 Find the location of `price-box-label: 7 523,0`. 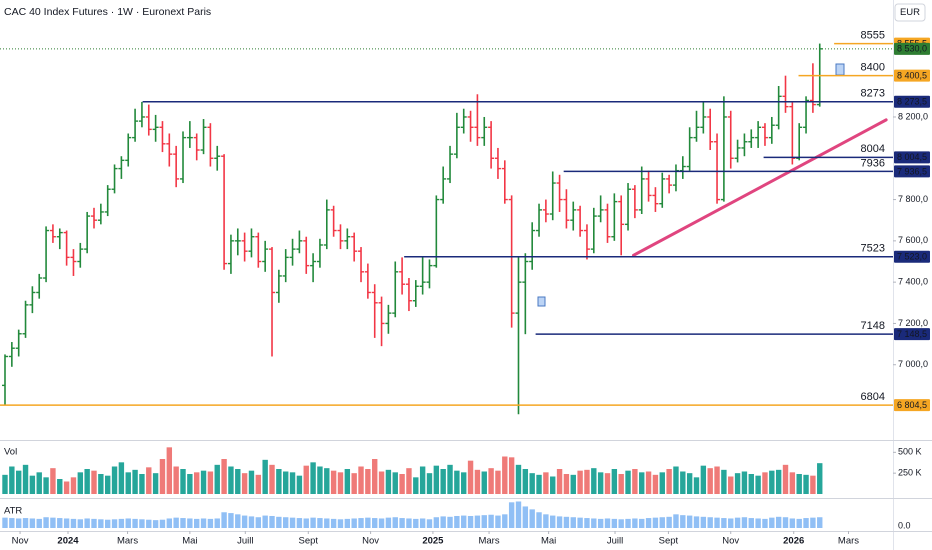

price-box-label: 7 523,0 is located at coordinates (912, 257).